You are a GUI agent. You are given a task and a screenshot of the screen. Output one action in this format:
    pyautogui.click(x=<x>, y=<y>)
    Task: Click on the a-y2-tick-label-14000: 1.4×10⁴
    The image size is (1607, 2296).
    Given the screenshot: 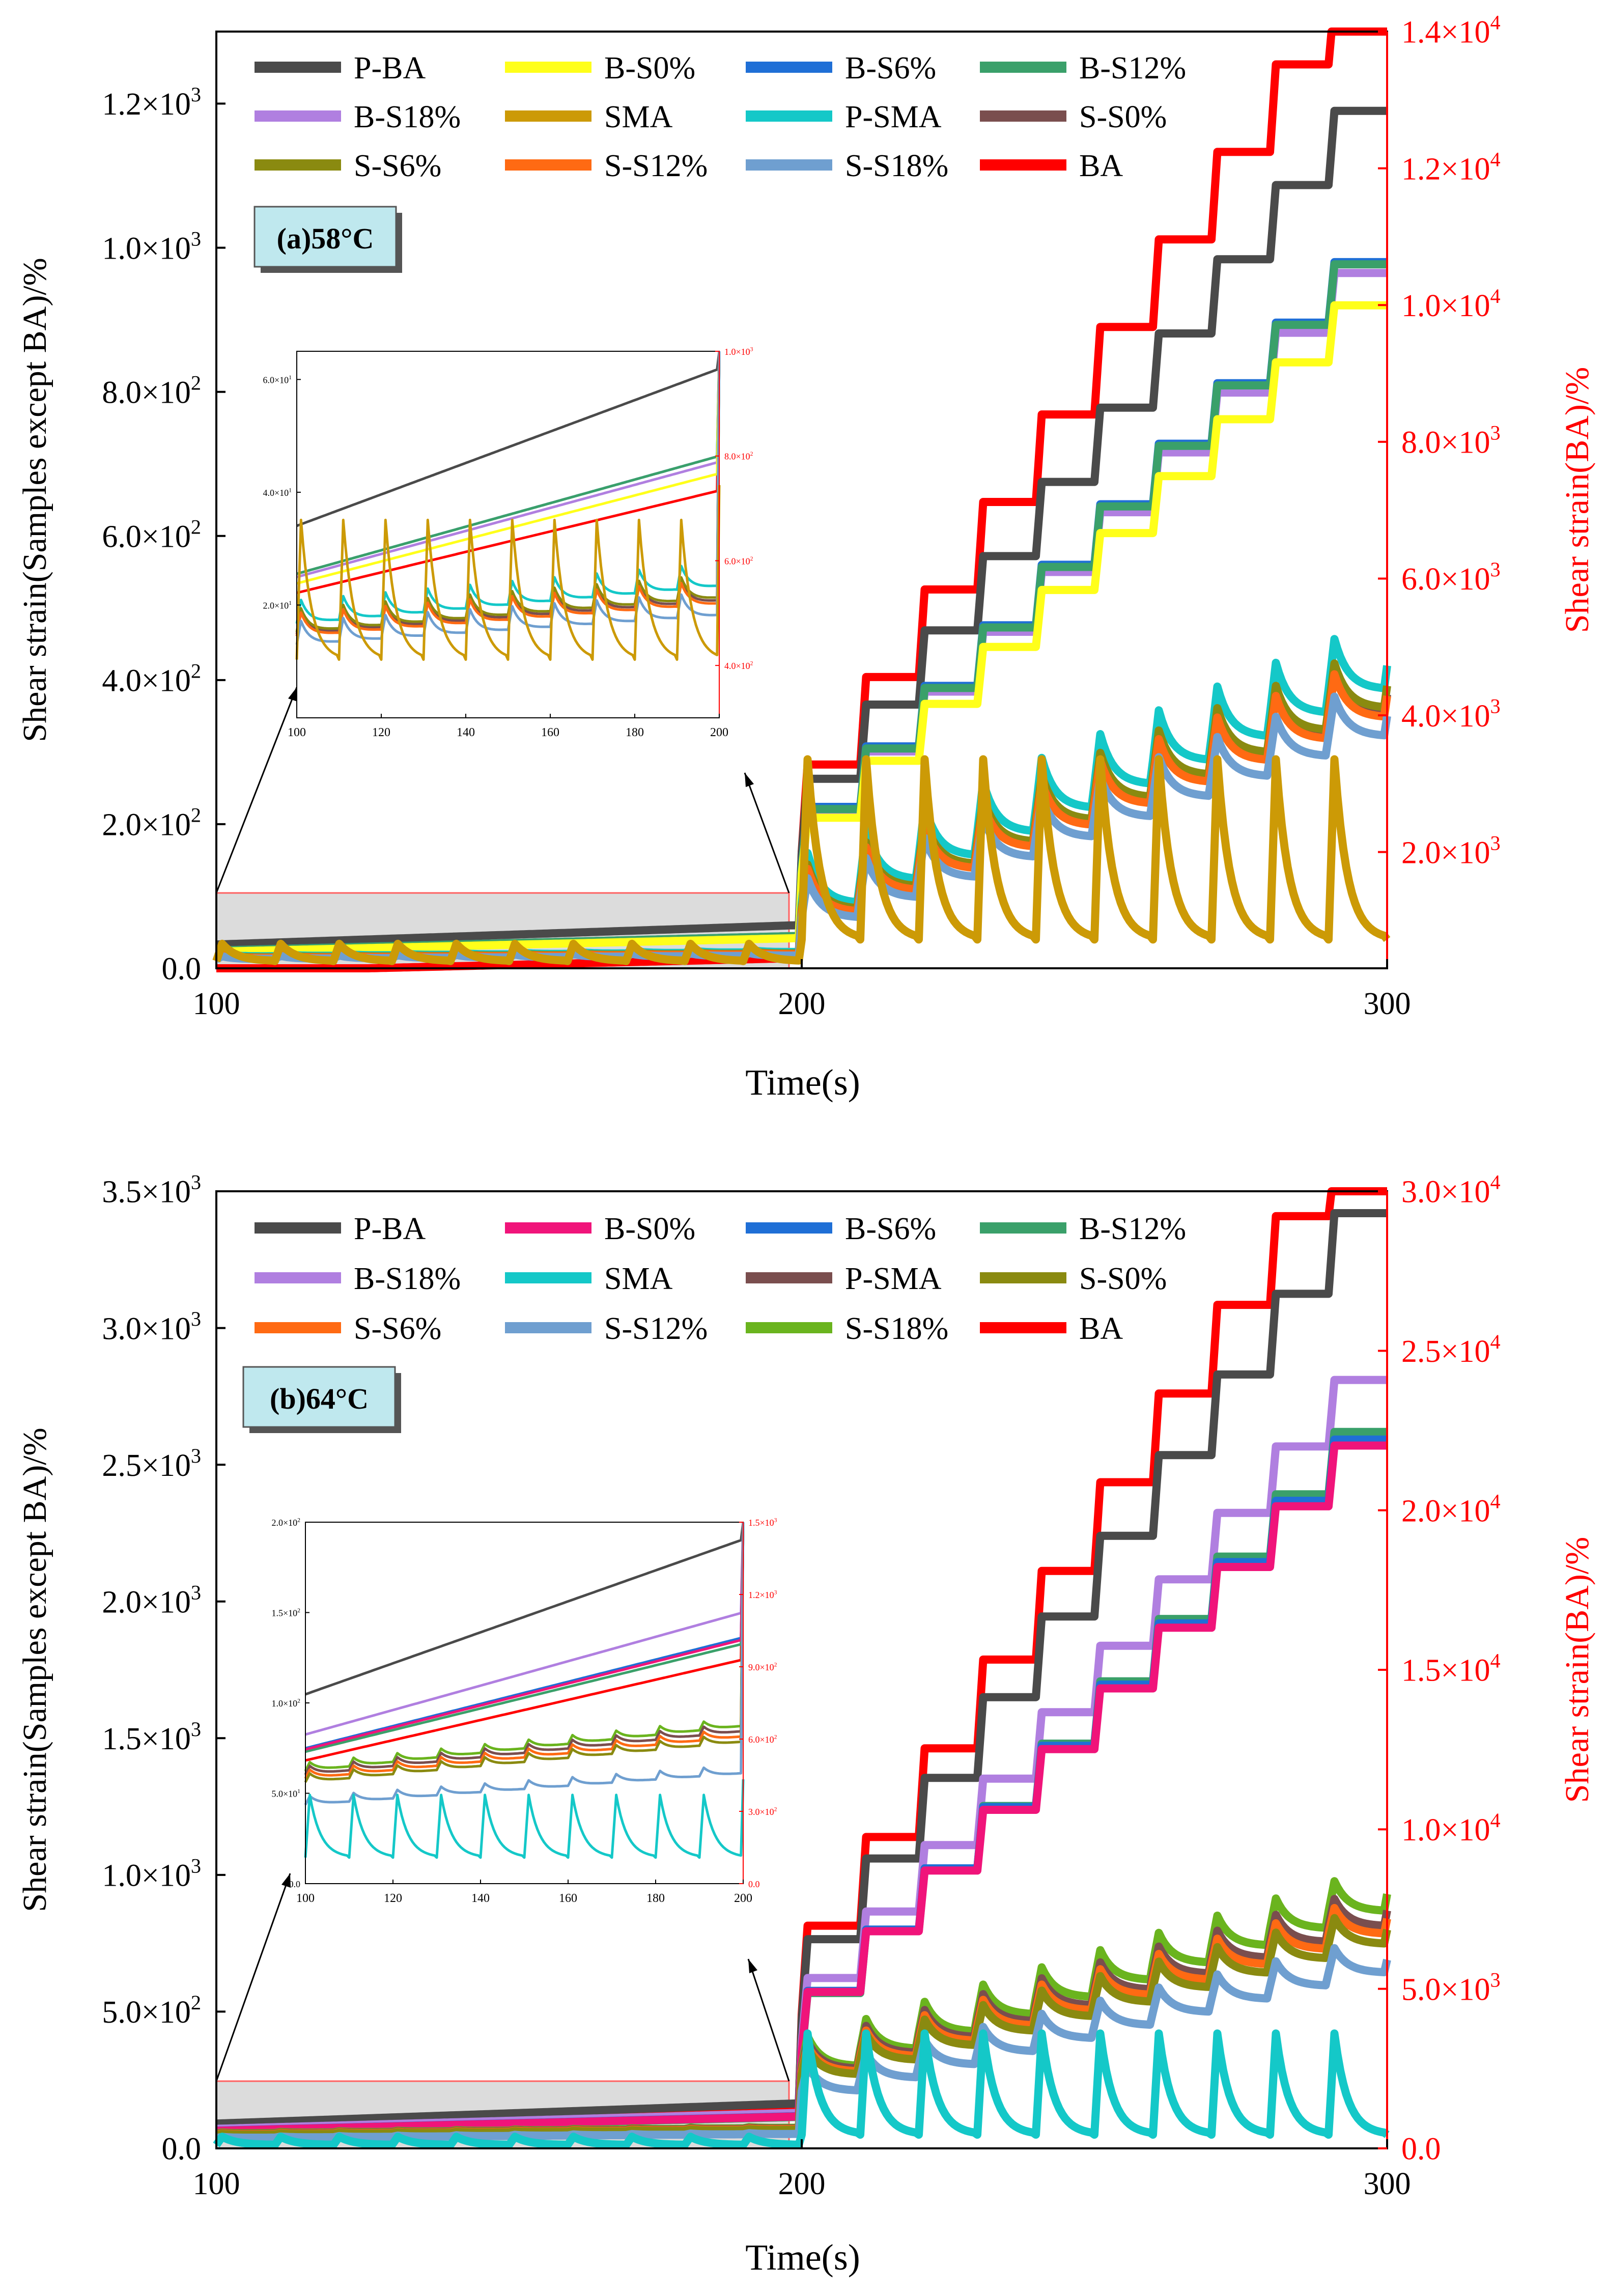 What is the action you would take?
    pyautogui.click(x=1451, y=30)
    